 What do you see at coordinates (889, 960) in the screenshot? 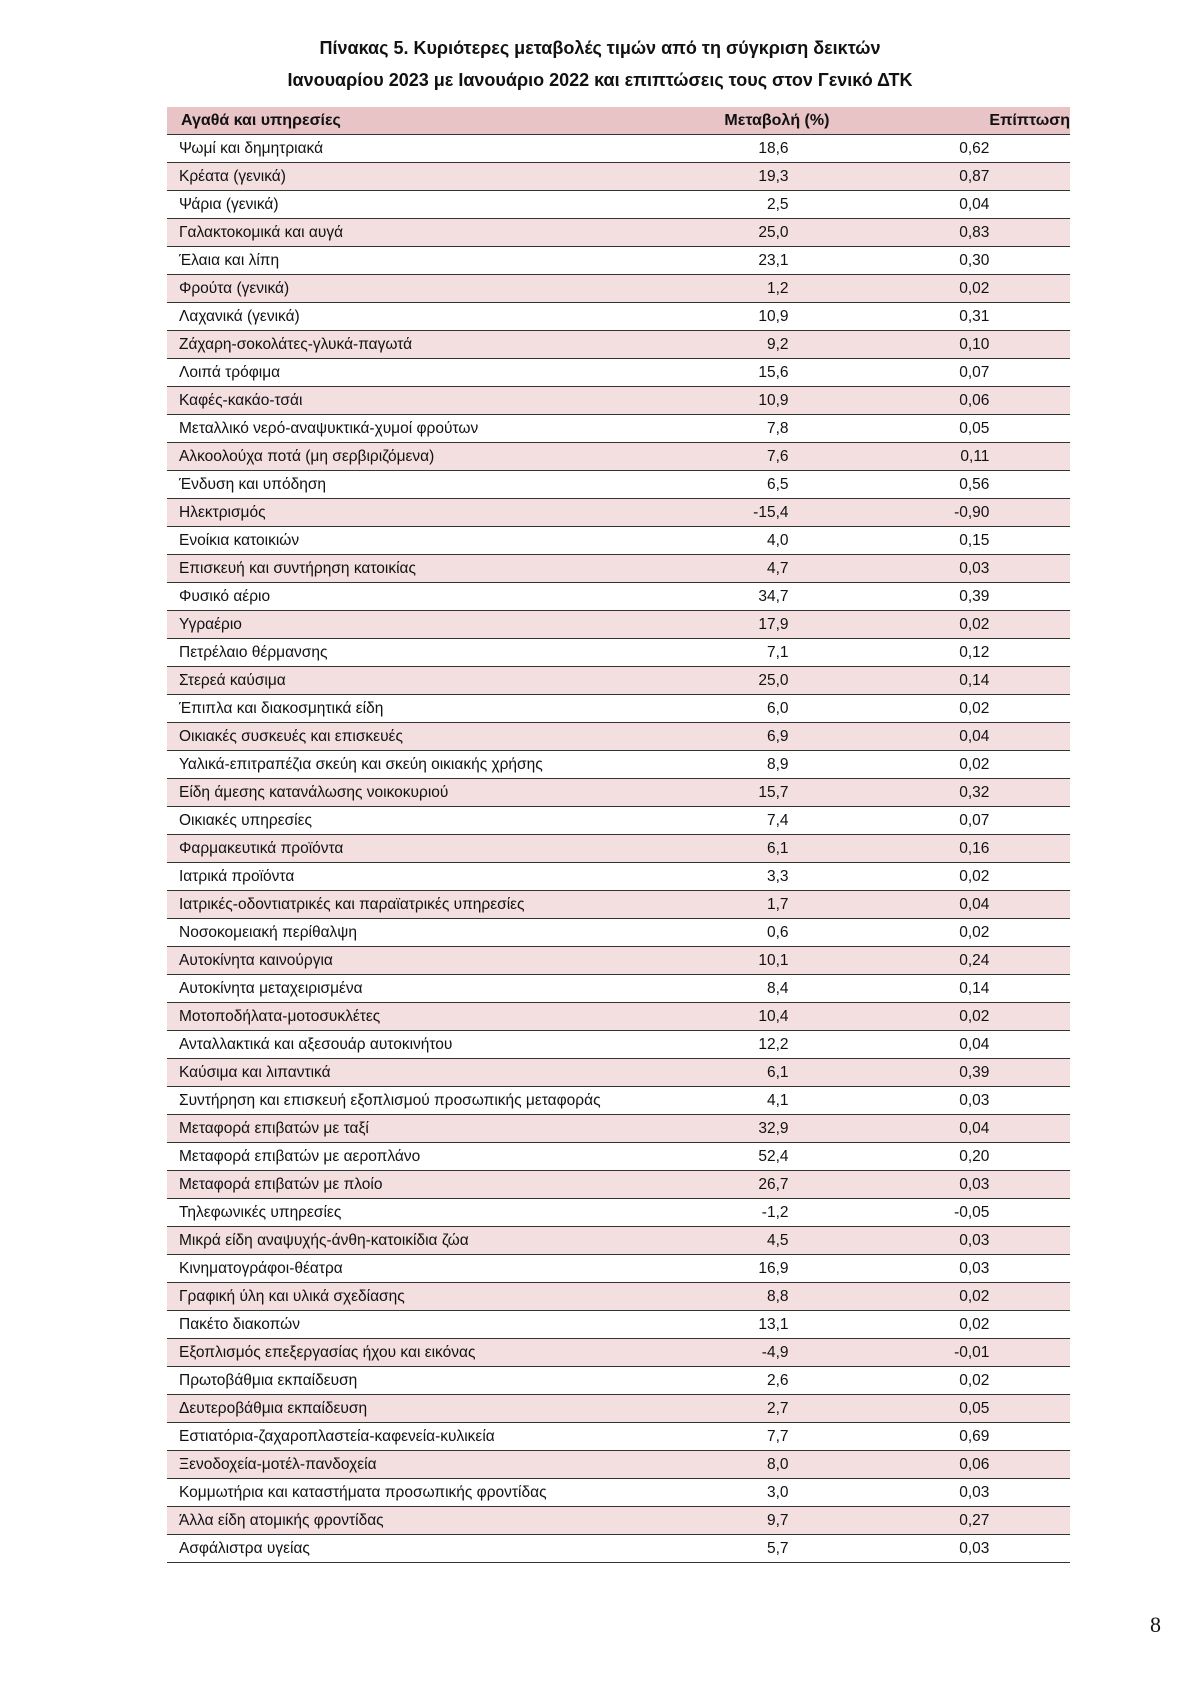
I see `impact-value: 0,24` at bounding box center [889, 960].